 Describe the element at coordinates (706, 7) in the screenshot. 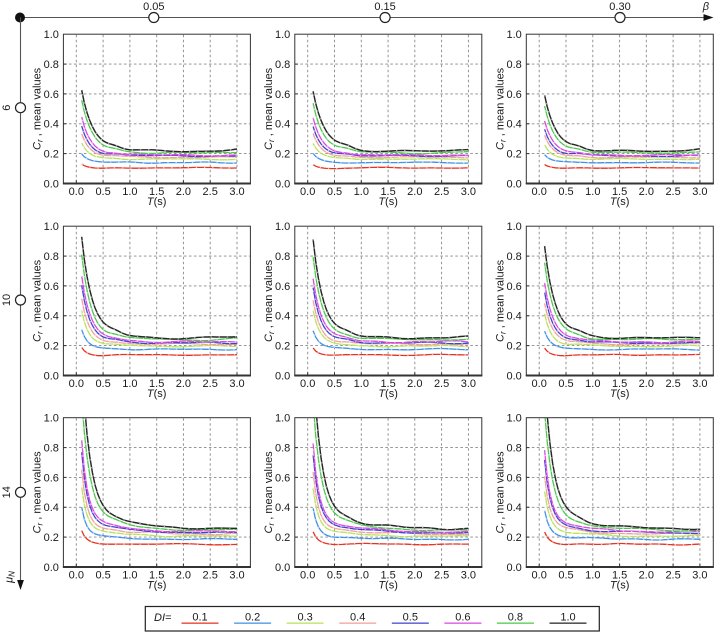

I see `svg-text: β` at that location.